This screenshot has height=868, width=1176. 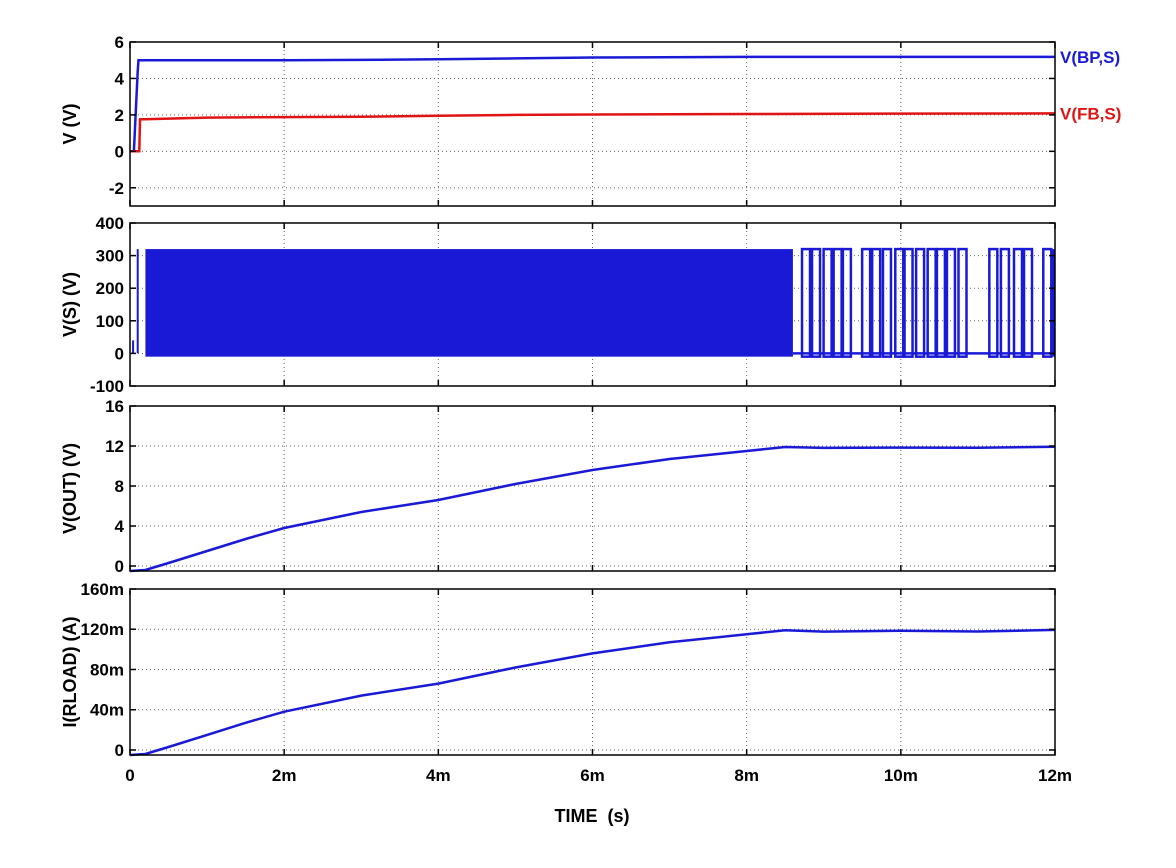 I want to click on y-tick-label: -100, so click(x=107, y=386).